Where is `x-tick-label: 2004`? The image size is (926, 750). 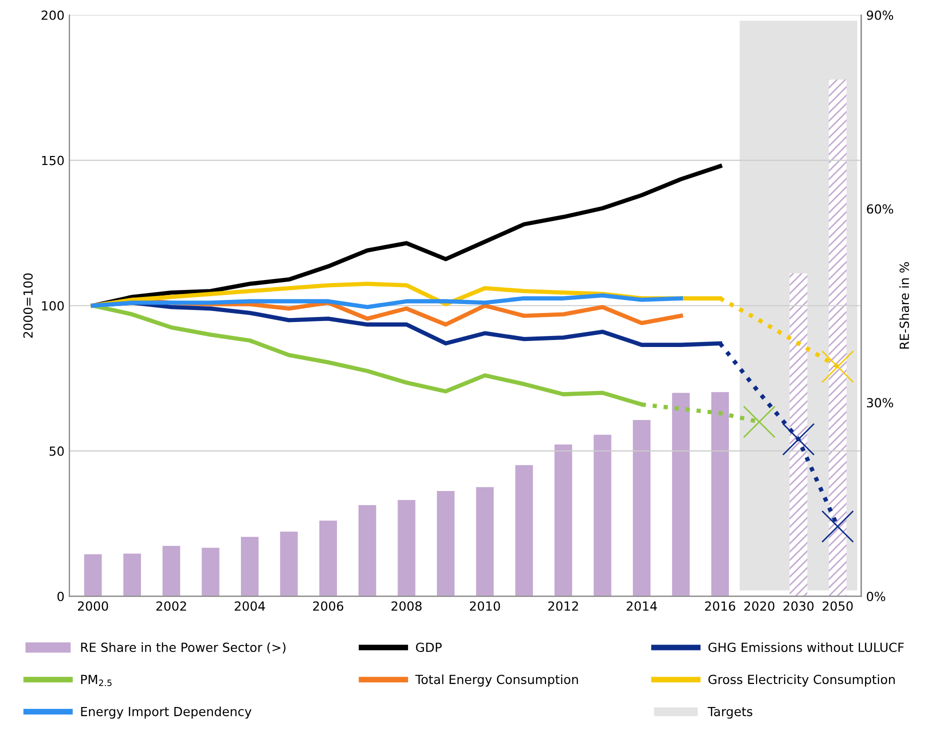
x-tick-label: 2004 is located at coordinates (249, 606).